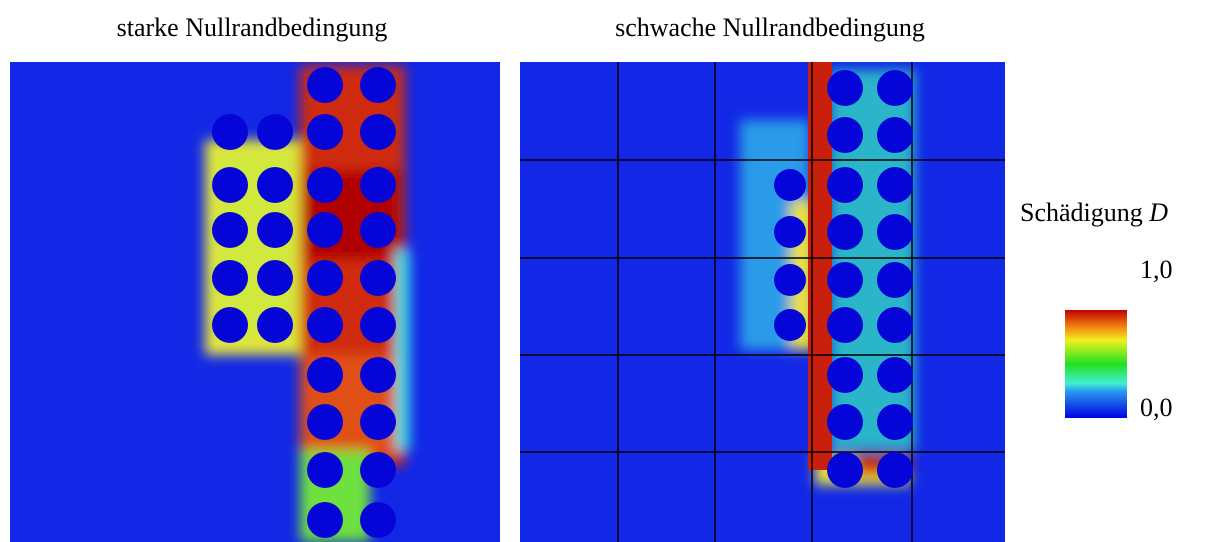 This screenshot has height=542, width=1210. I want to click on colorbar-tick-label: 0,0, so click(1156, 407).